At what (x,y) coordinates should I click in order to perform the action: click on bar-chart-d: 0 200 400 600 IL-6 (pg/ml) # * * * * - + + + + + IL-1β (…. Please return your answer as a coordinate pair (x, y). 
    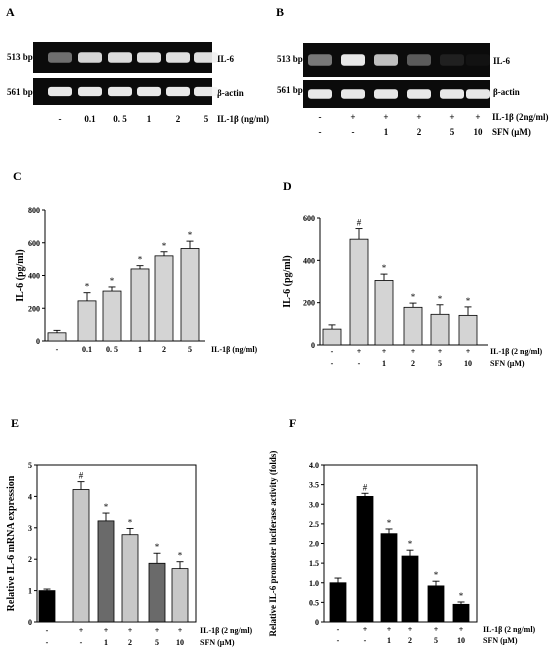
    Looking at the image, I should click on (412, 291).